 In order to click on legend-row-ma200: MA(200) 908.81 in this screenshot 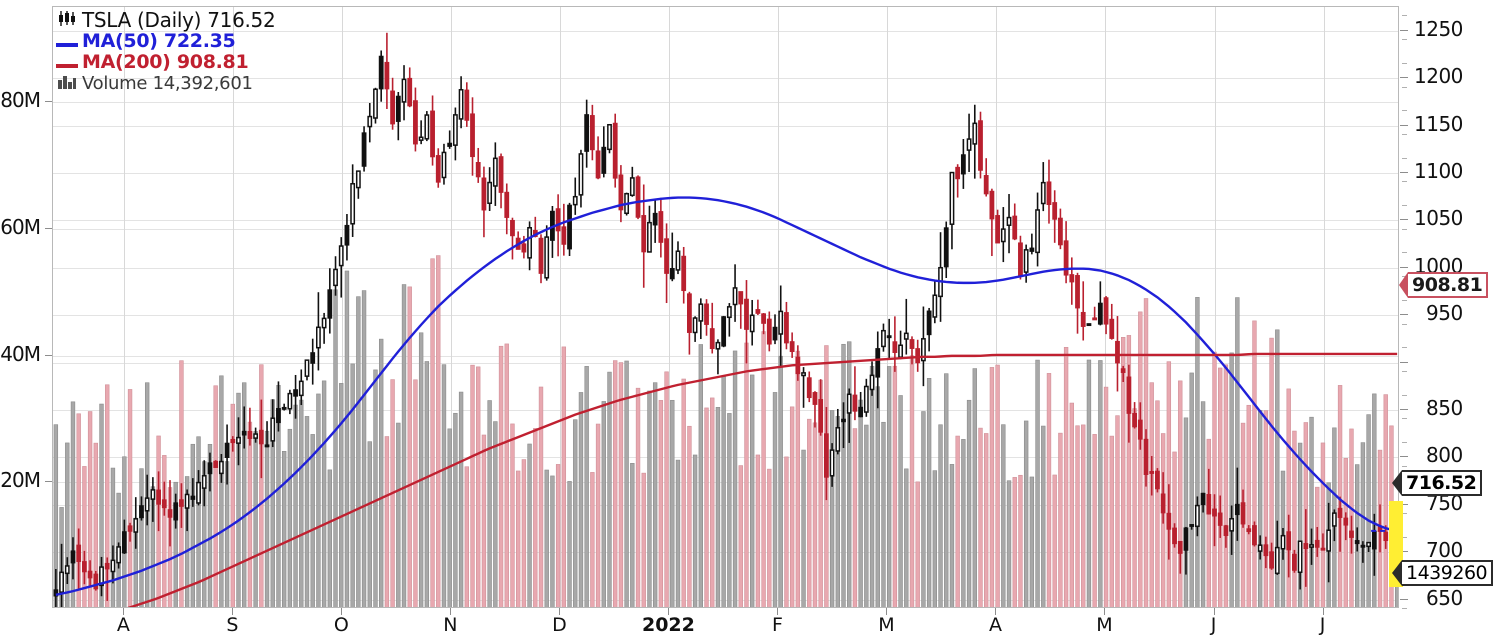, I will do `click(165, 62)`.